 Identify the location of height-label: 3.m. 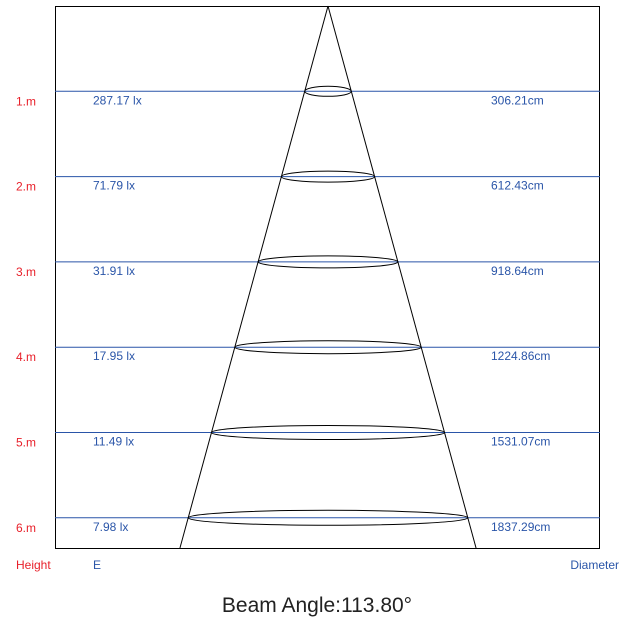
(26, 272).